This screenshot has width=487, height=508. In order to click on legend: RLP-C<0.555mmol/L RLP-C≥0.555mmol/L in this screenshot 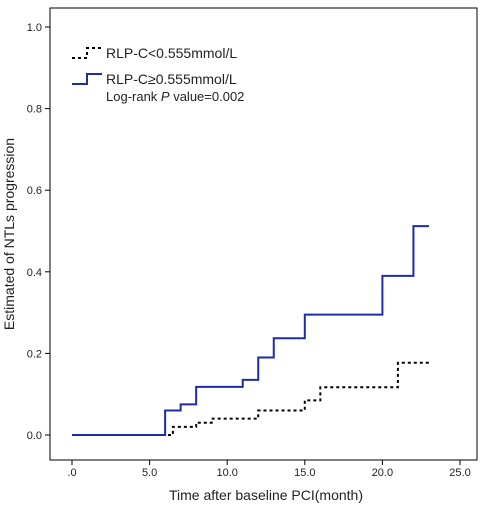, I will do `click(154, 66)`.